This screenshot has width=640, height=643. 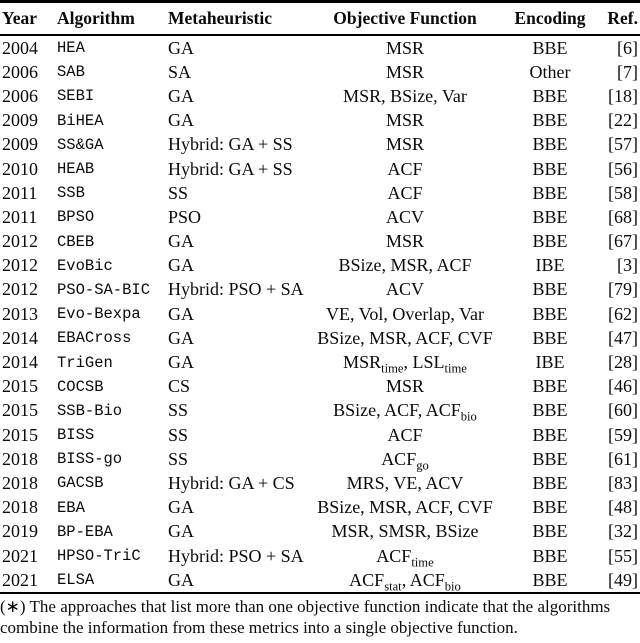 What do you see at coordinates (623, 410) in the screenshot?
I see `ref-cell: [60]` at bounding box center [623, 410].